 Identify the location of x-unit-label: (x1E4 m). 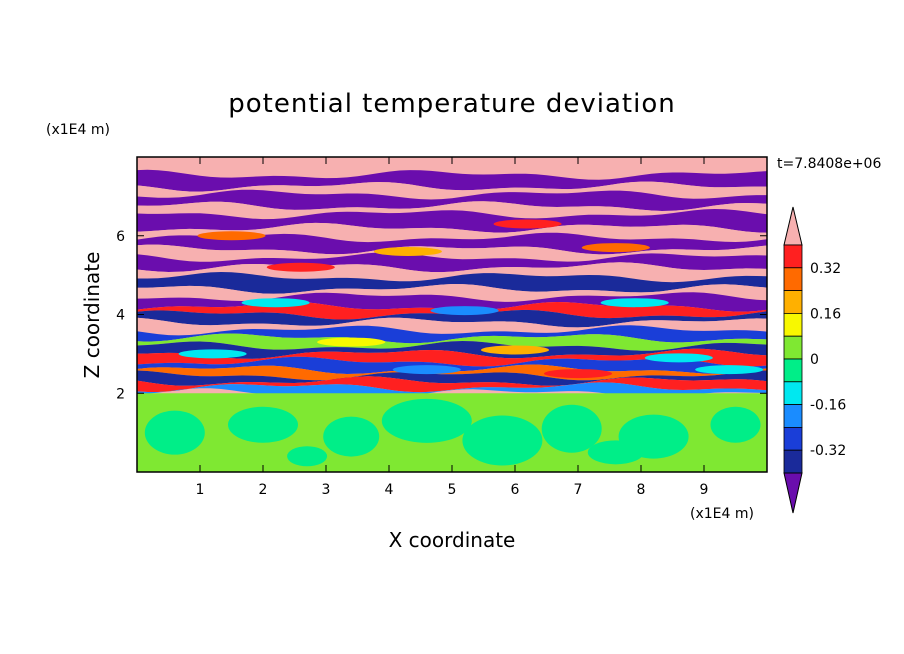
(722, 514).